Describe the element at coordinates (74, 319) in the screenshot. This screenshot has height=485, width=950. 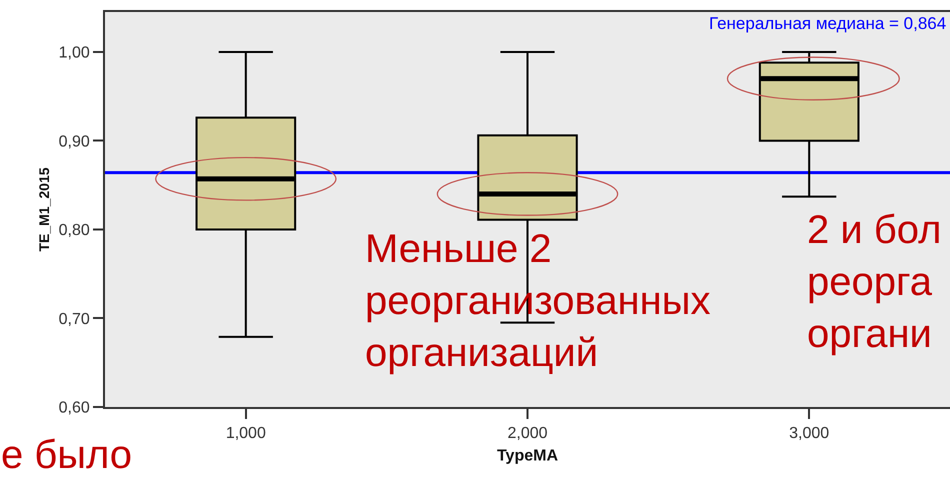
I see `y-tick-label: 0,70` at that location.